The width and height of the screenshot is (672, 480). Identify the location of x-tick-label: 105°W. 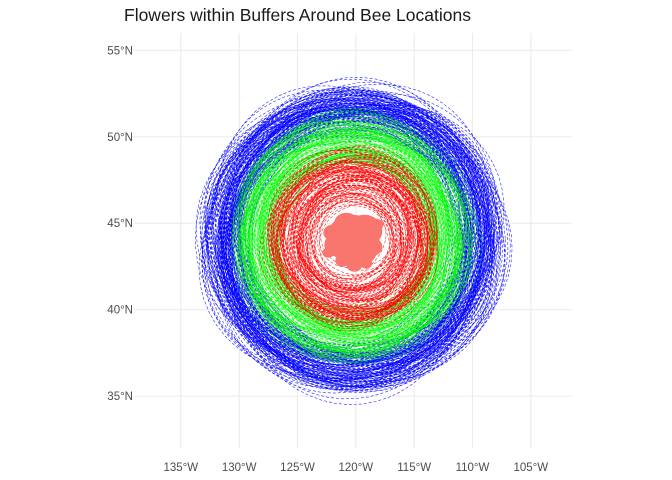
(531, 468).